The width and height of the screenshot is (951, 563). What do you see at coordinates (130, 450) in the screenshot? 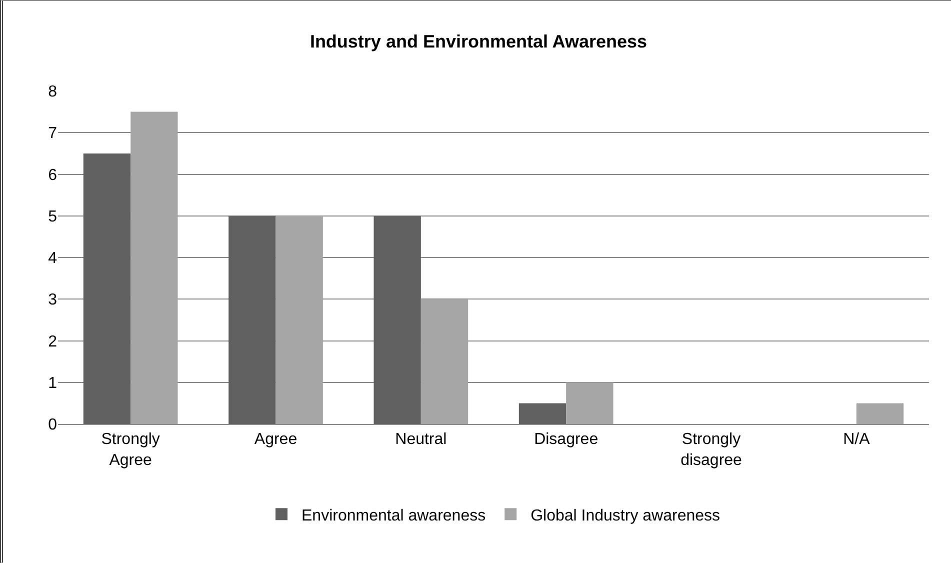
I see `x-tick-label: Strongly Agree` at bounding box center [130, 450].